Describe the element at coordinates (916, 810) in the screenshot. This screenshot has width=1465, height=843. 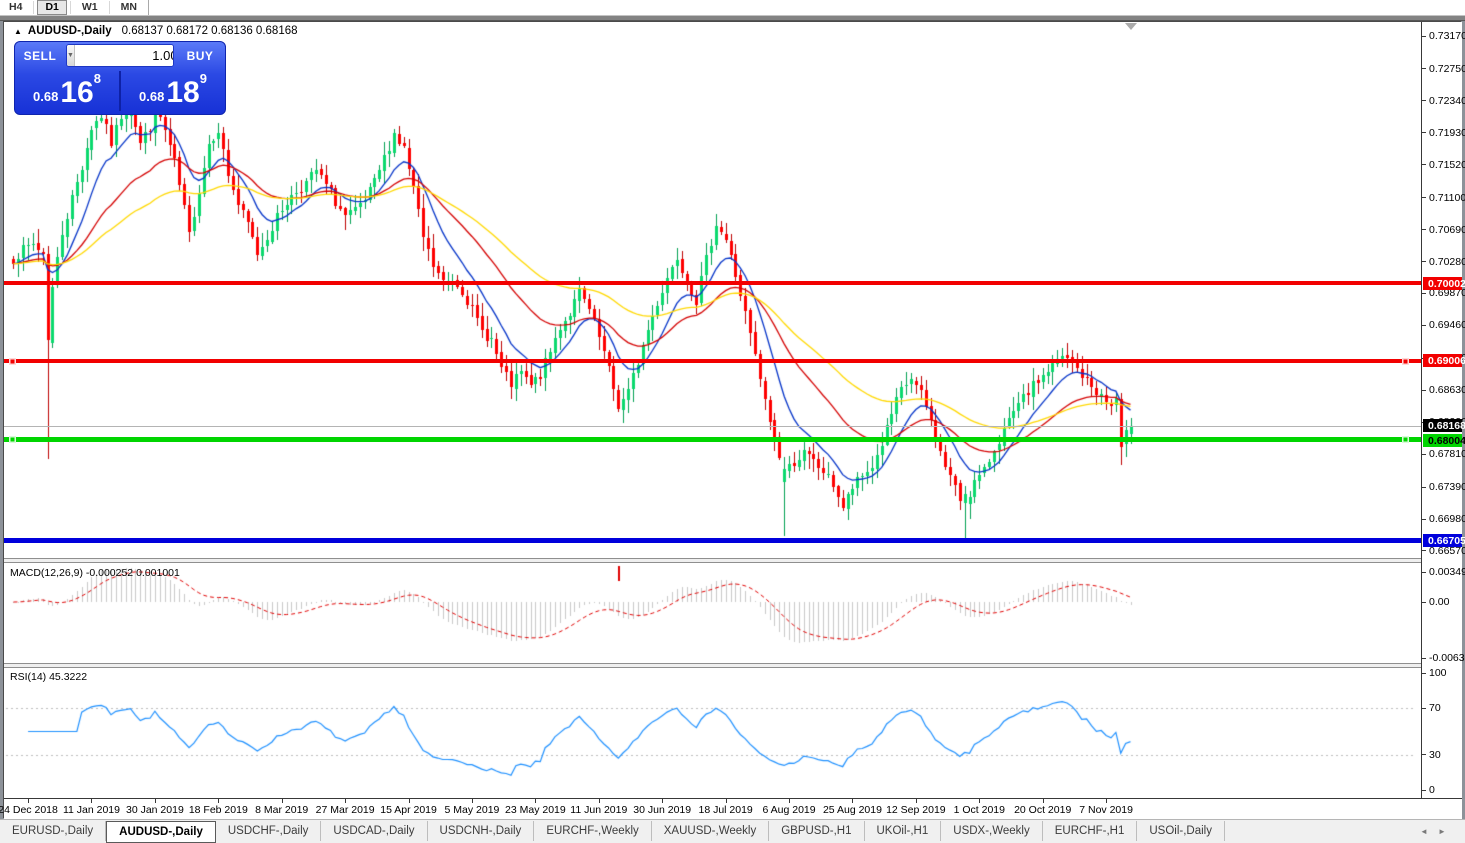
I see `date-axis-label: 12 Sep 2019` at that location.